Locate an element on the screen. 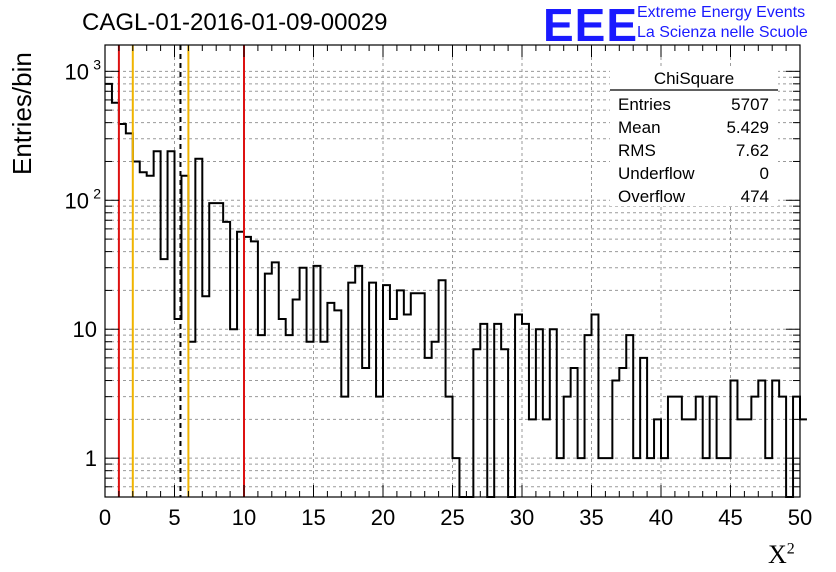 The height and width of the screenshot is (572, 836). x-tick-label: 15 is located at coordinates (313, 517).